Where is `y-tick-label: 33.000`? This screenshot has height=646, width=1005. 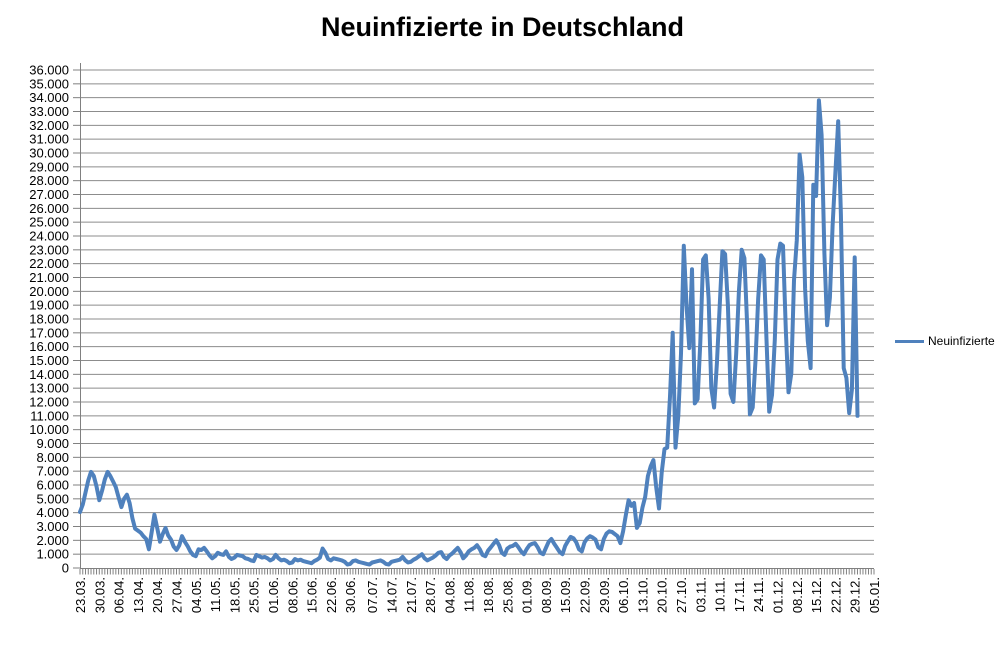
y-tick-label: 33.000 is located at coordinates (49, 111).